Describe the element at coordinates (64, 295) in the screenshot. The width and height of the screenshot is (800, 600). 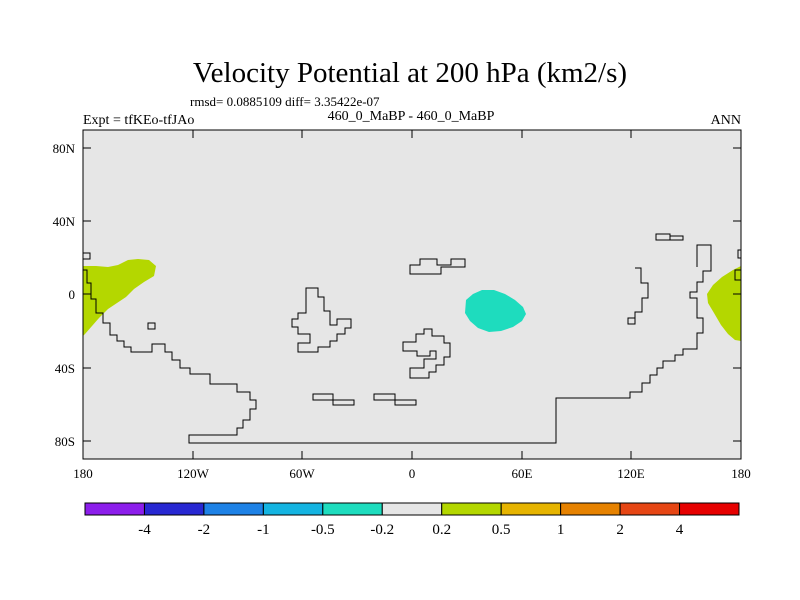
I see `latitude-labels: 80N 40N 0 40S 80S` at that location.